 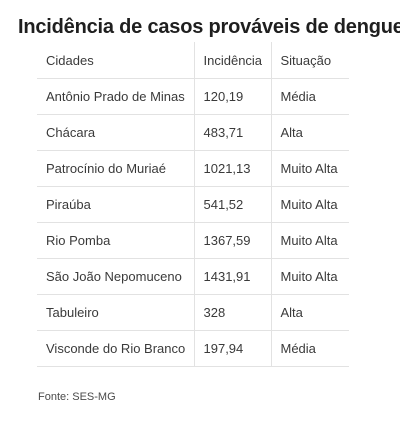 What do you see at coordinates (232, 204) in the screenshot?
I see `table-cell-incidence: 541,52` at bounding box center [232, 204].